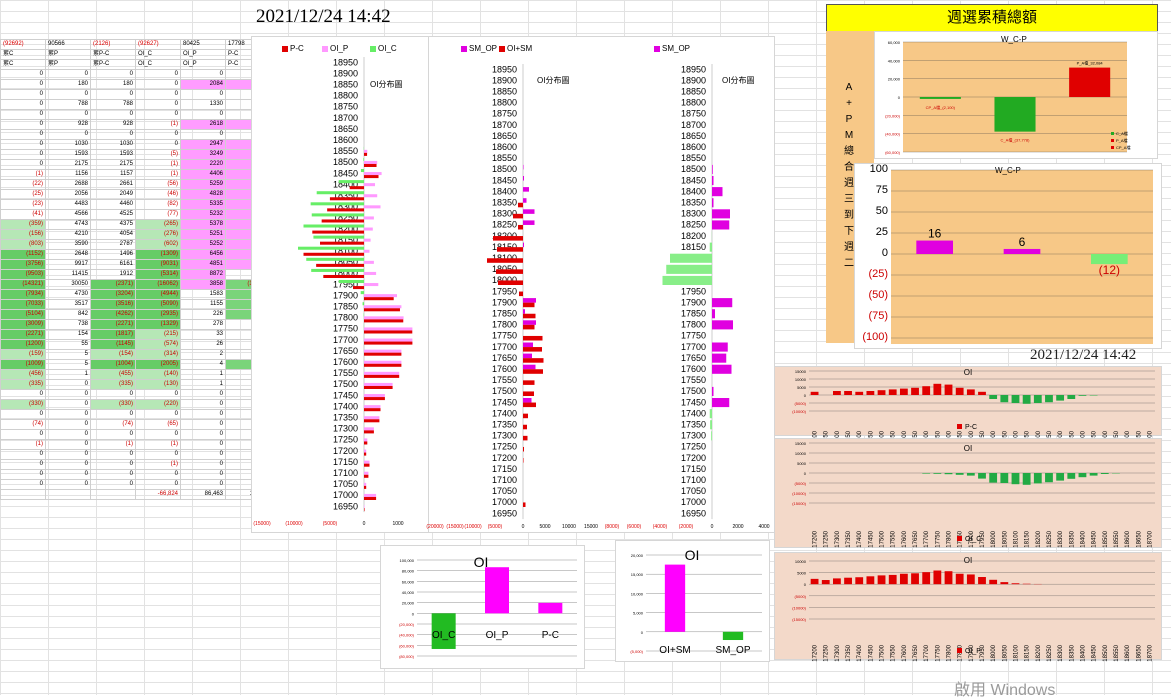  I want to click on cell: (156), so click(23, 235).